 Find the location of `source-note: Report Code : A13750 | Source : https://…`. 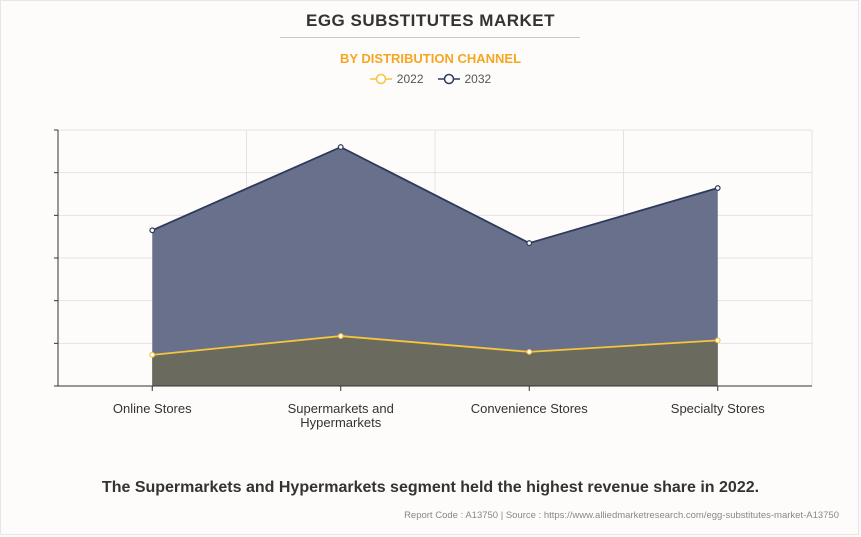

source-note: Report Code : A13750 | Source : https://… is located at coordinates (621, 515).